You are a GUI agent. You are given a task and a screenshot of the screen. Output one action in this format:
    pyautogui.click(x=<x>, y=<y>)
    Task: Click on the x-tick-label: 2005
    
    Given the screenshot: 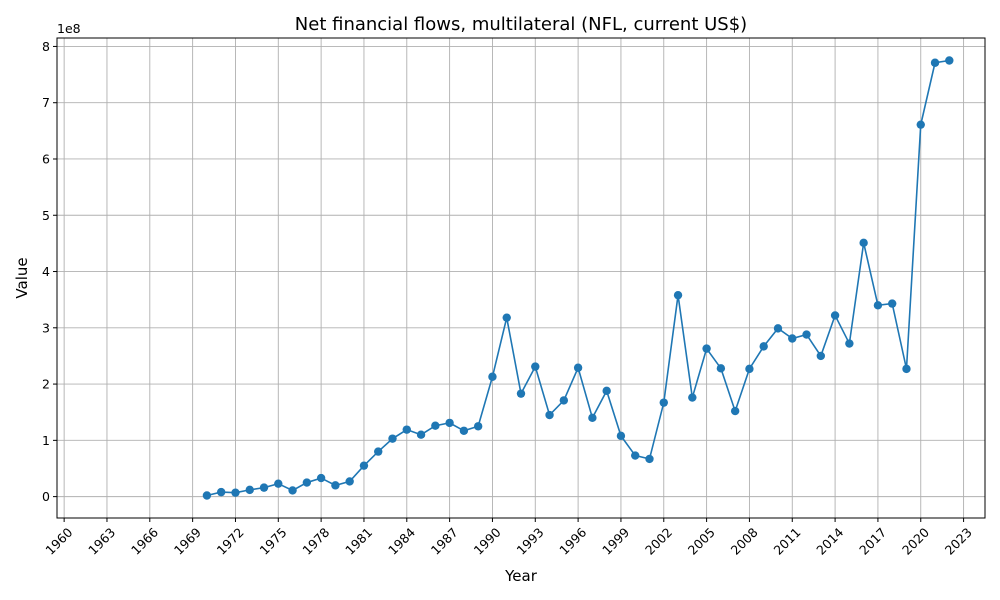 What is the action you would take?
    pyautogui.click(x=701, y=541)
    